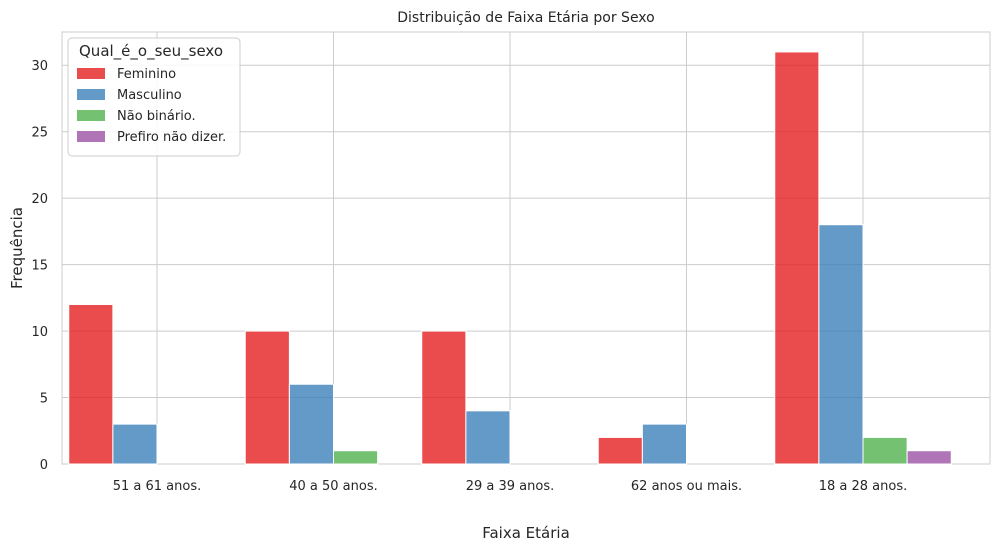 This screenshot has height=550, width=1000. What do you see at coordinates (44, 399) in the screenshot?
I see `y-tick-label: 5` at bounding box center [44, 399].